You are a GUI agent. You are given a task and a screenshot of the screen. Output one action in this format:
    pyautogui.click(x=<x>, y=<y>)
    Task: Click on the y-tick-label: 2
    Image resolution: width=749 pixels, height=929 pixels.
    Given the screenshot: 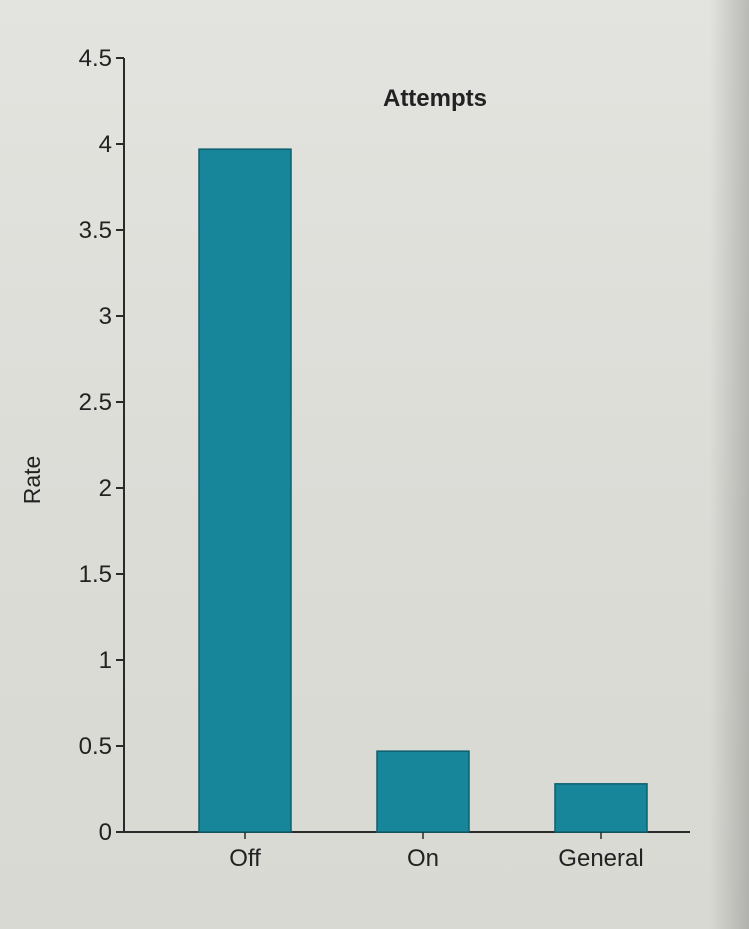 What is the action you would take?
    pyautogui.click(x=105, y=488)
    